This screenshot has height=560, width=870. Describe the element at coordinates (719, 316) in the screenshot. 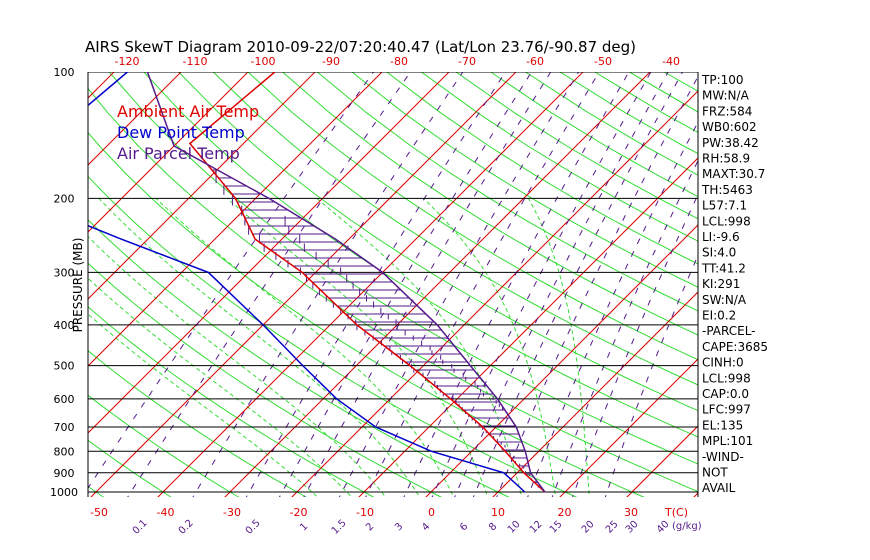

I see `index-line: EI:0.2` at that location.